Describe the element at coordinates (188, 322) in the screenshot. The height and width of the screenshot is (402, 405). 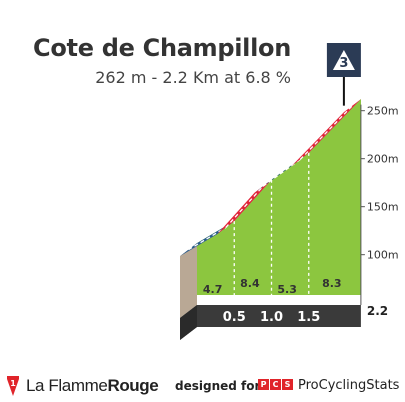
I see `profile-base-side` at that location.